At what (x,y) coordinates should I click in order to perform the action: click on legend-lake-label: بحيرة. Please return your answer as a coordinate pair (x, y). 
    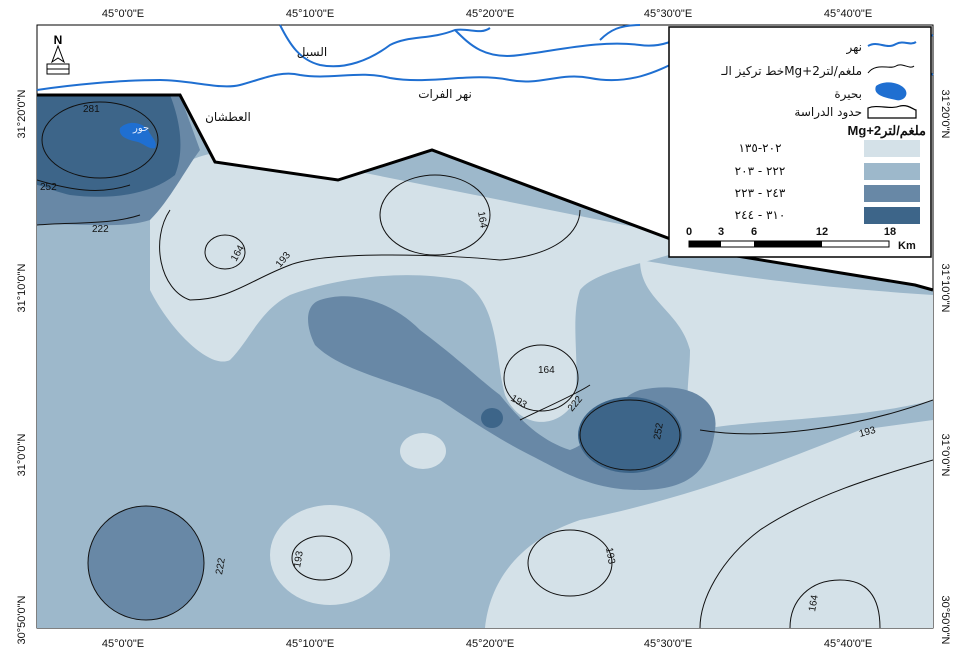
    Looking at the image, I should click on (848, 94).